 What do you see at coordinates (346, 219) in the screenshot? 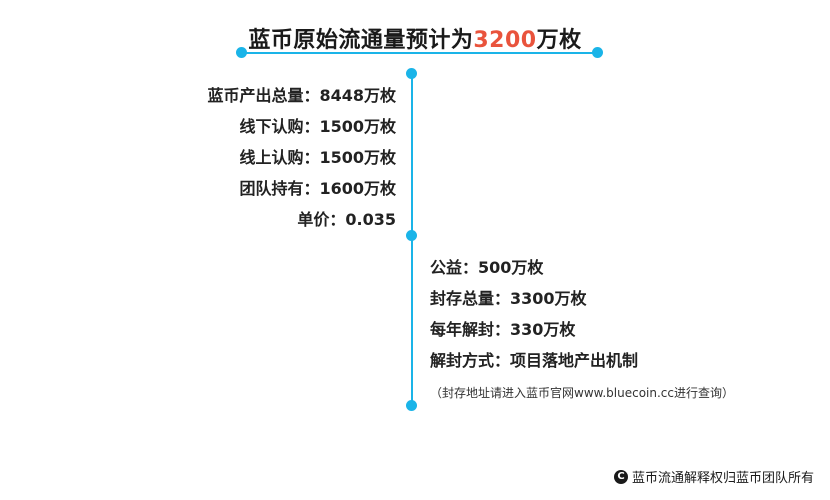
I see `unit-price-item: 单价：0.035` at bounding box center [346, 219].